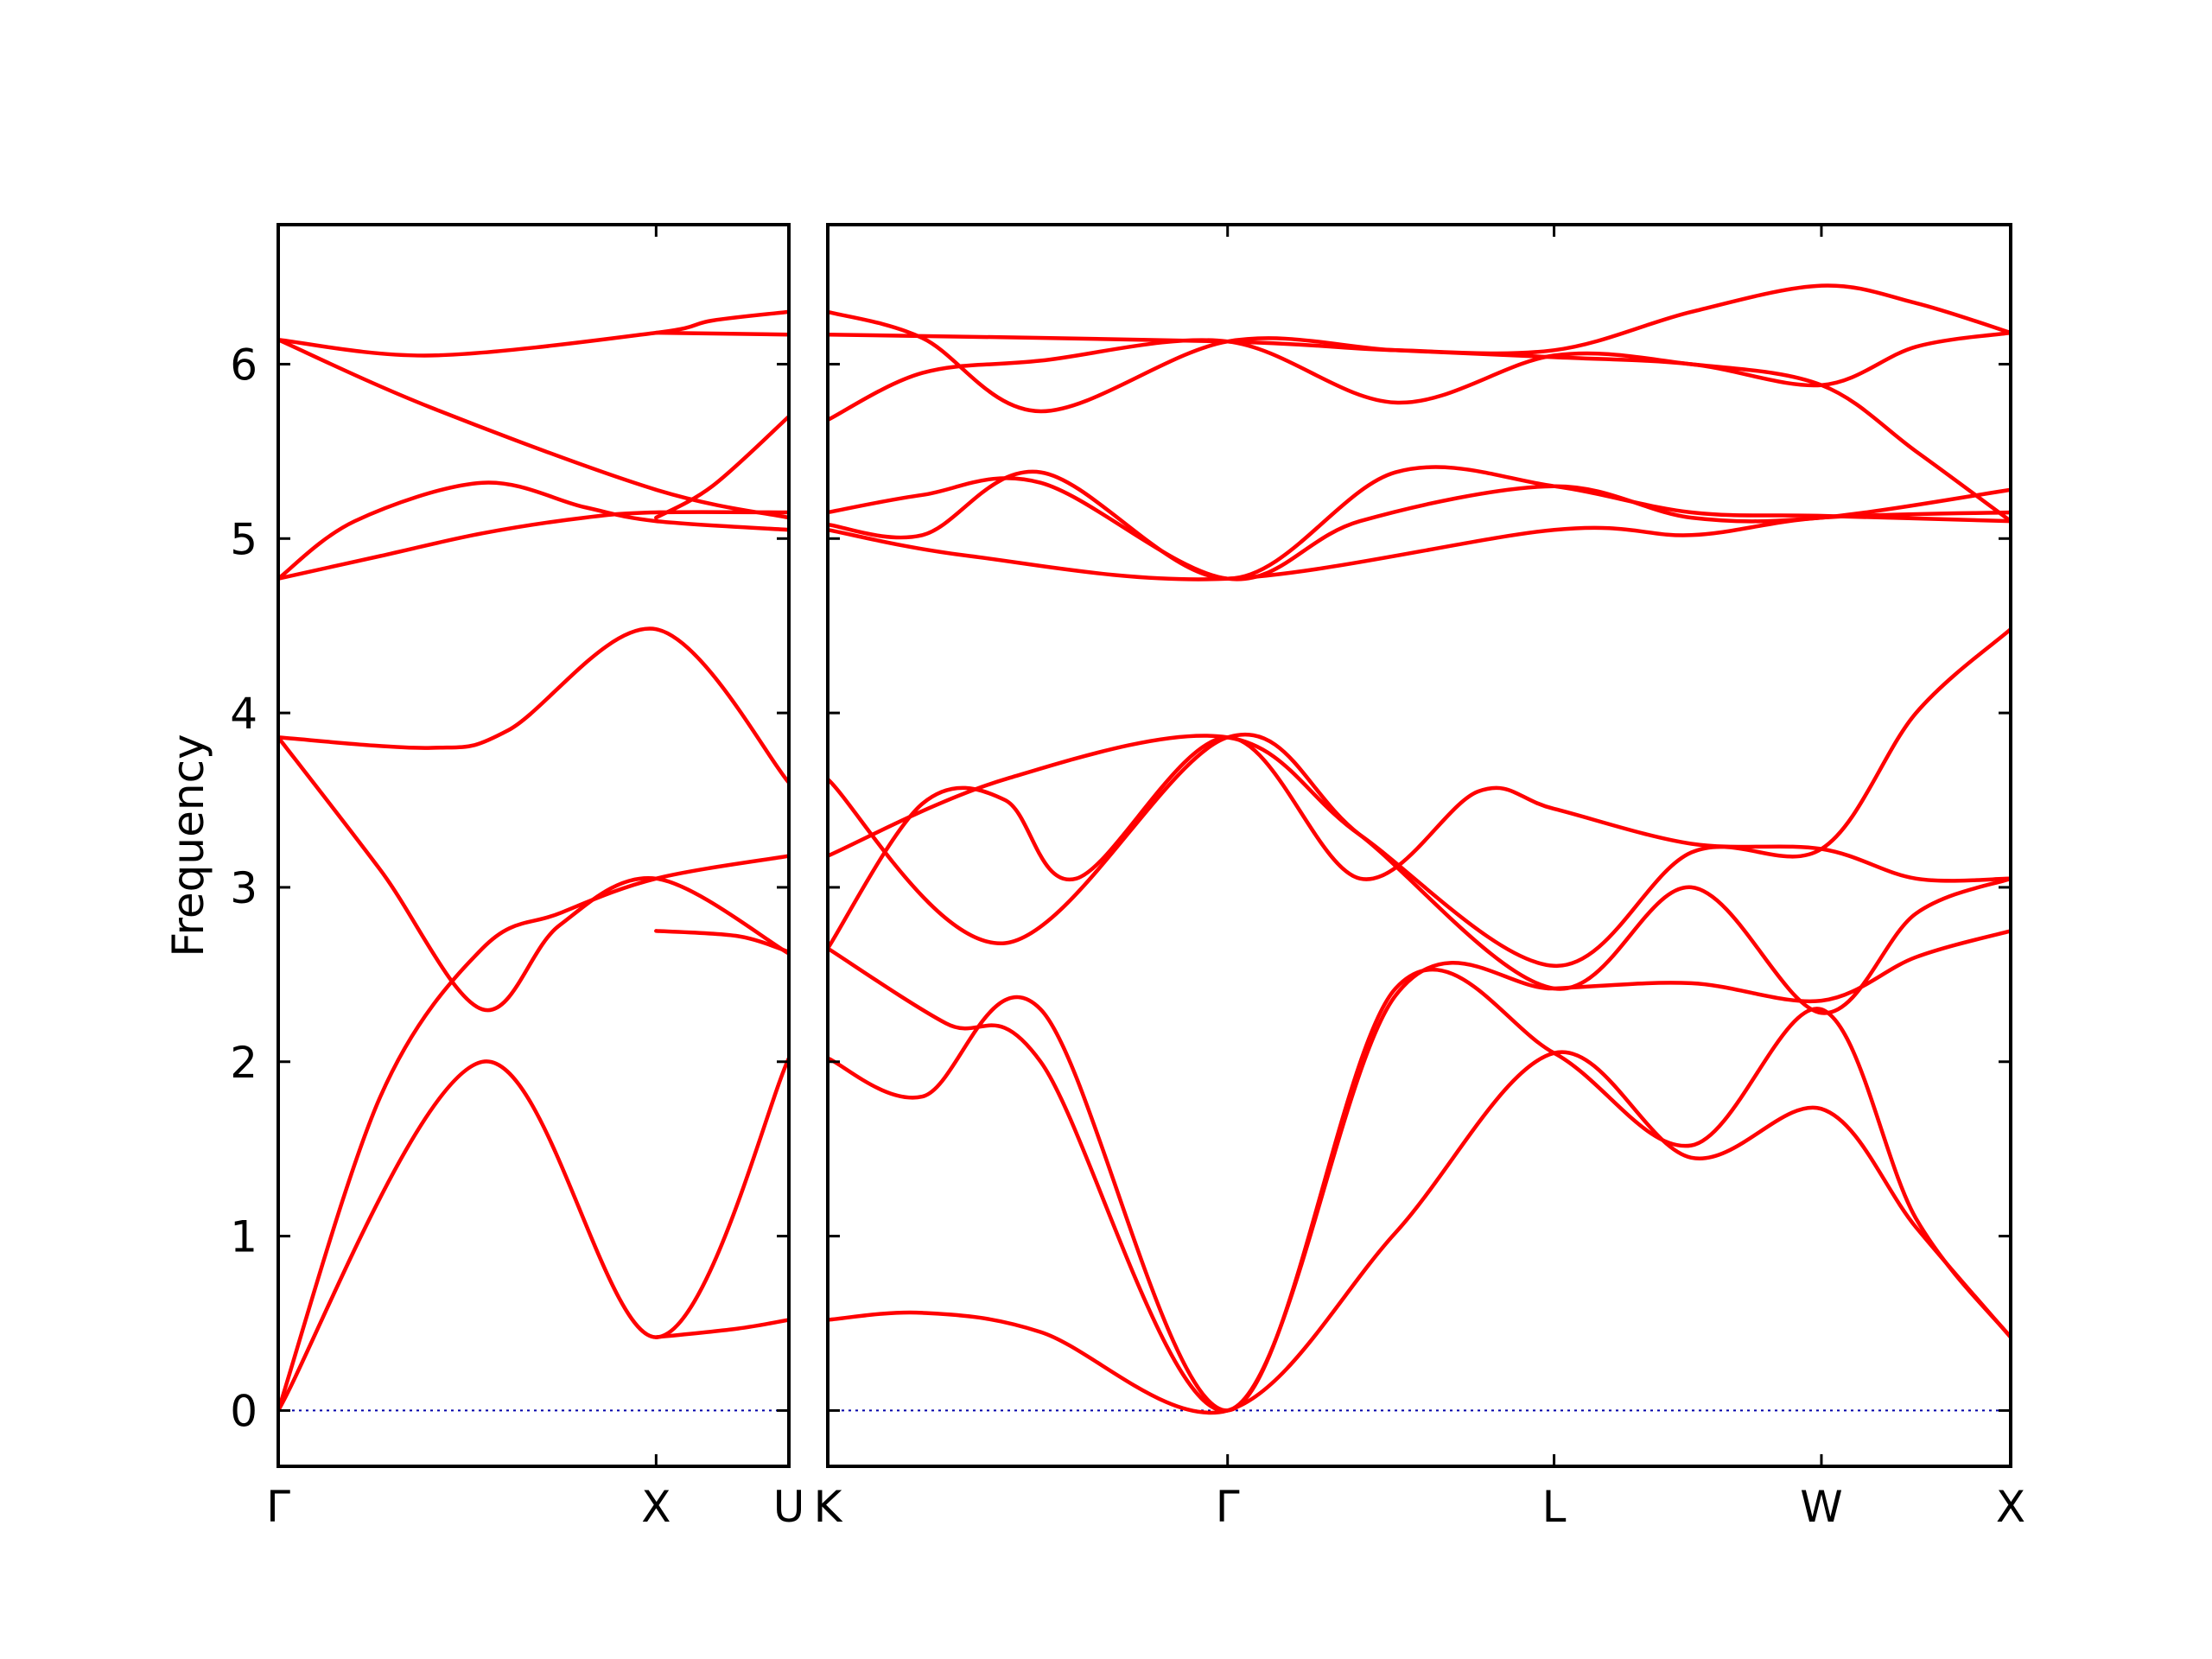 This screenshot has height=1659, width=2212. What do you see at coordinates (1821, 1507) in the screenshot?
I see `x-tick-label: W` at bounding box center [1821, 1507].